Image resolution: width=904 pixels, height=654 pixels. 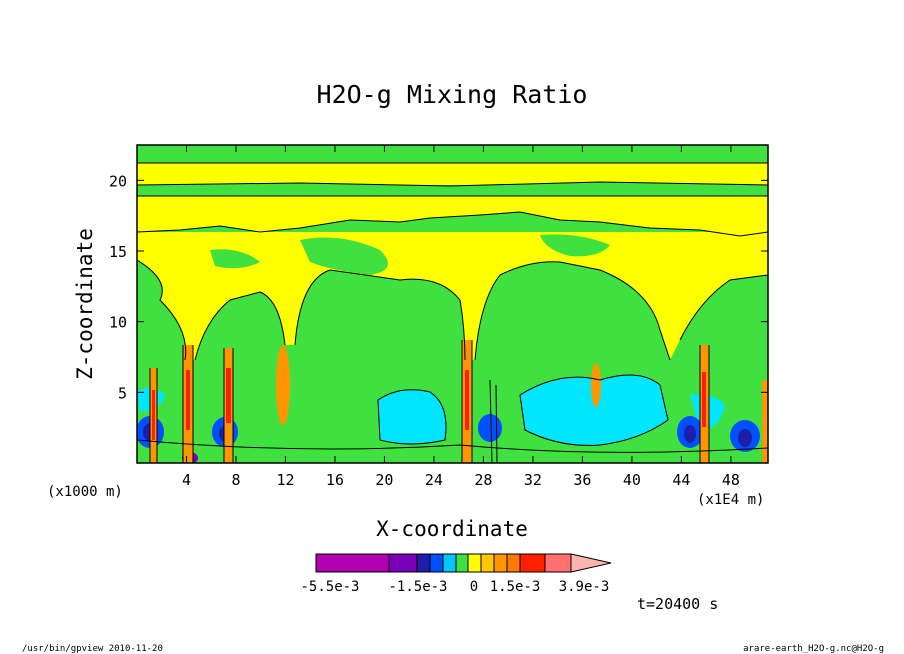 What do you see at coordinates (483, 480) in the screenshot?
I see `x-tick-label: 28` at bounding box center [483, 480].